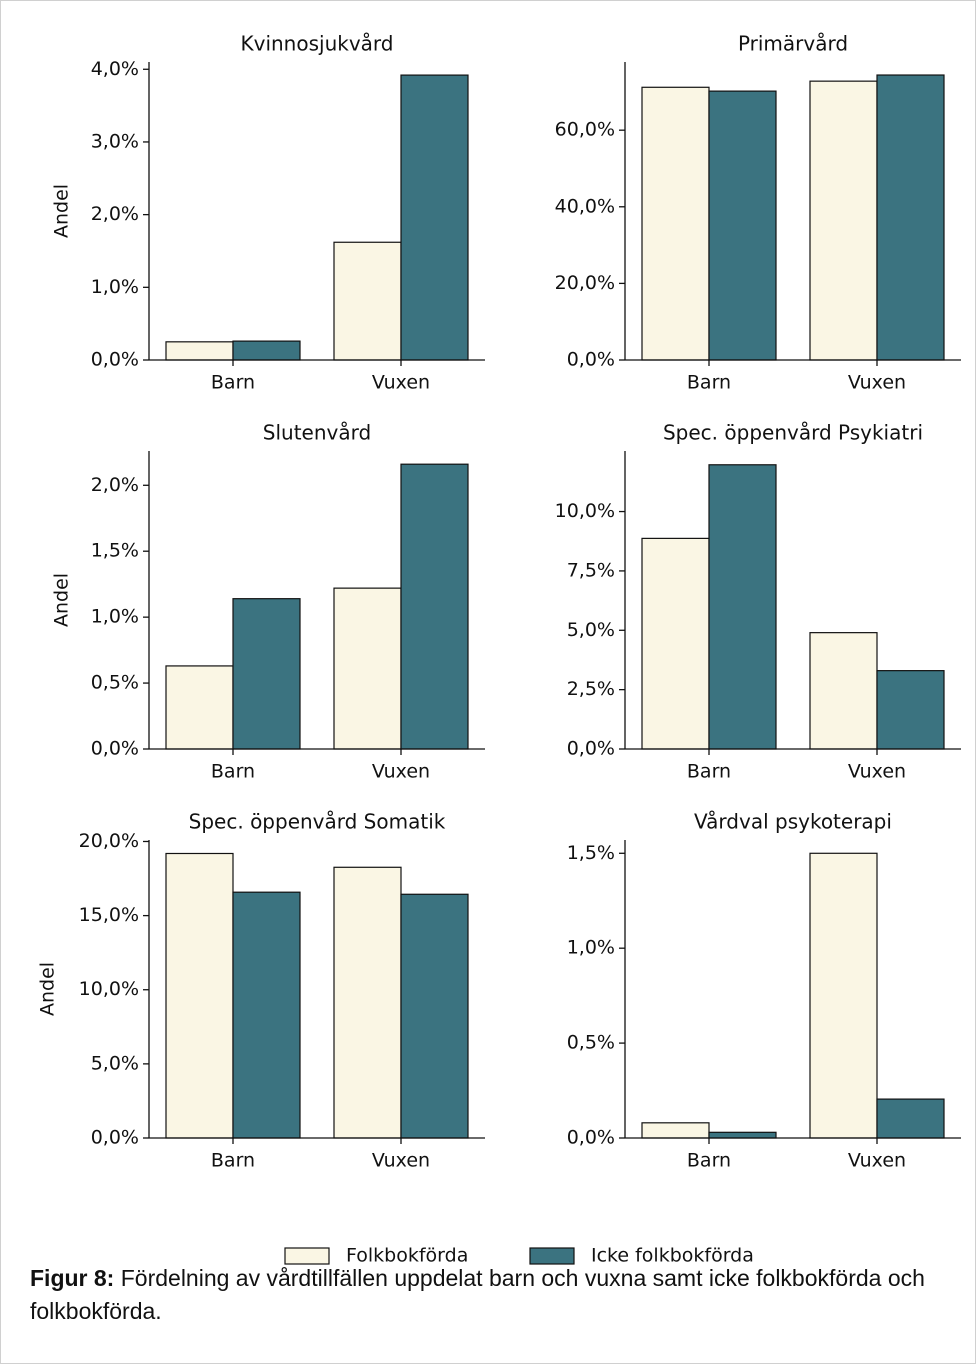 Image resolution: width=976 pixels, height=1364 pixels. I want to click on subplot-title: Vårdval psykoterapi, so click(793, 822).